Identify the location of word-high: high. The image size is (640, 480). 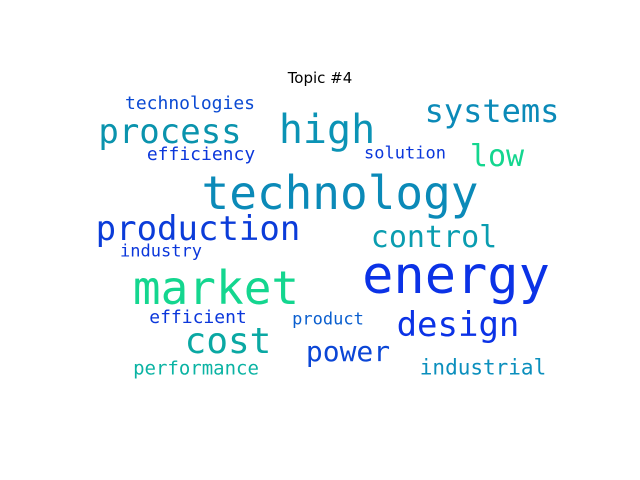
(327, 130).